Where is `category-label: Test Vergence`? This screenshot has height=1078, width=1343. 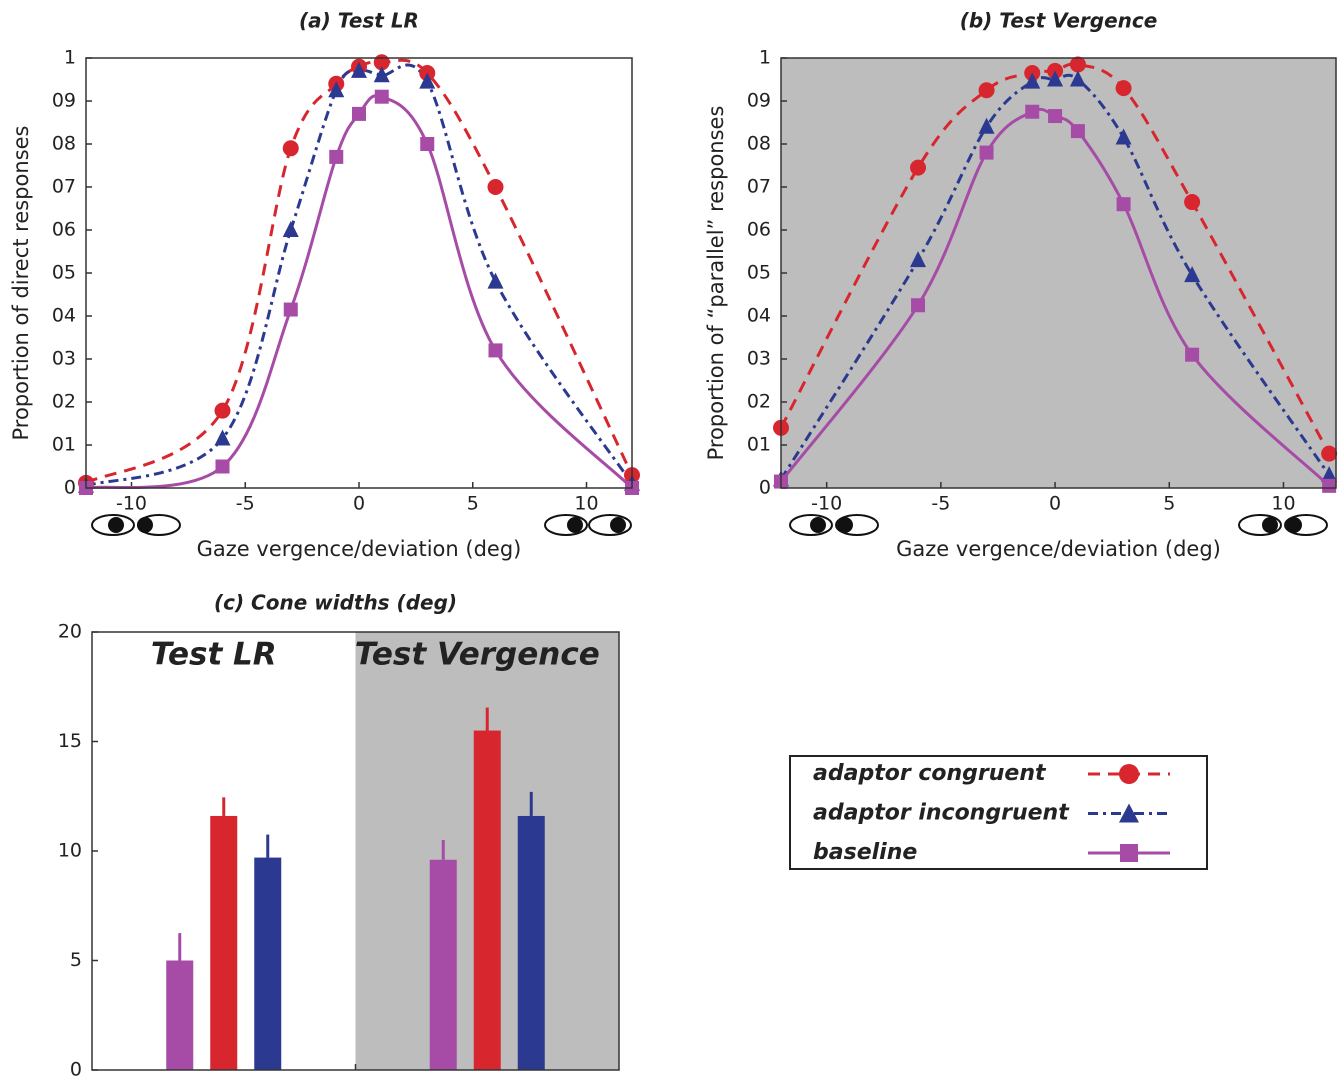
category-label: Test Vergence is located at coordinates (477, 655).